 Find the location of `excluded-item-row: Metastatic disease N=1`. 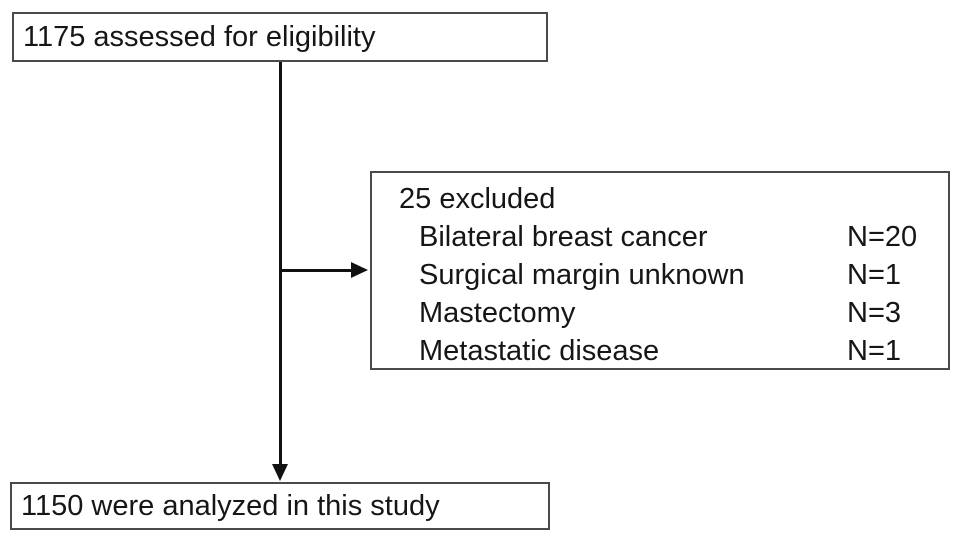

excluded-item-row: Metastatic disease N=1 is located at coordinates (660, 351).